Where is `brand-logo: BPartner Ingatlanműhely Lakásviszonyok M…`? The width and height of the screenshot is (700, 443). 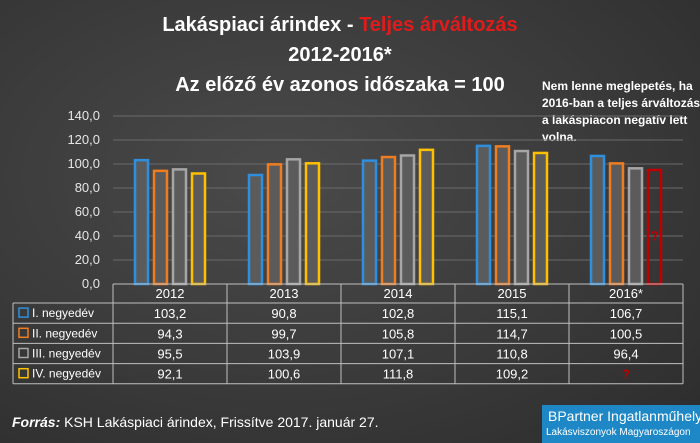
brand-logo: BPartner Ingatlanműhely Lakásviszonyok M… is located at coordinates (621, 424).